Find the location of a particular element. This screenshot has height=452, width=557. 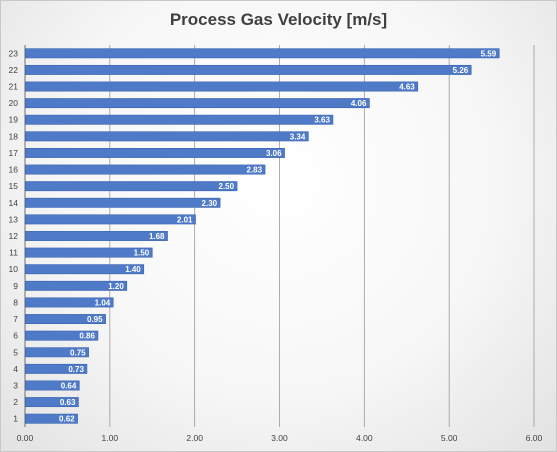

y-tick-label: 17 is located at coordinates (14, 153).